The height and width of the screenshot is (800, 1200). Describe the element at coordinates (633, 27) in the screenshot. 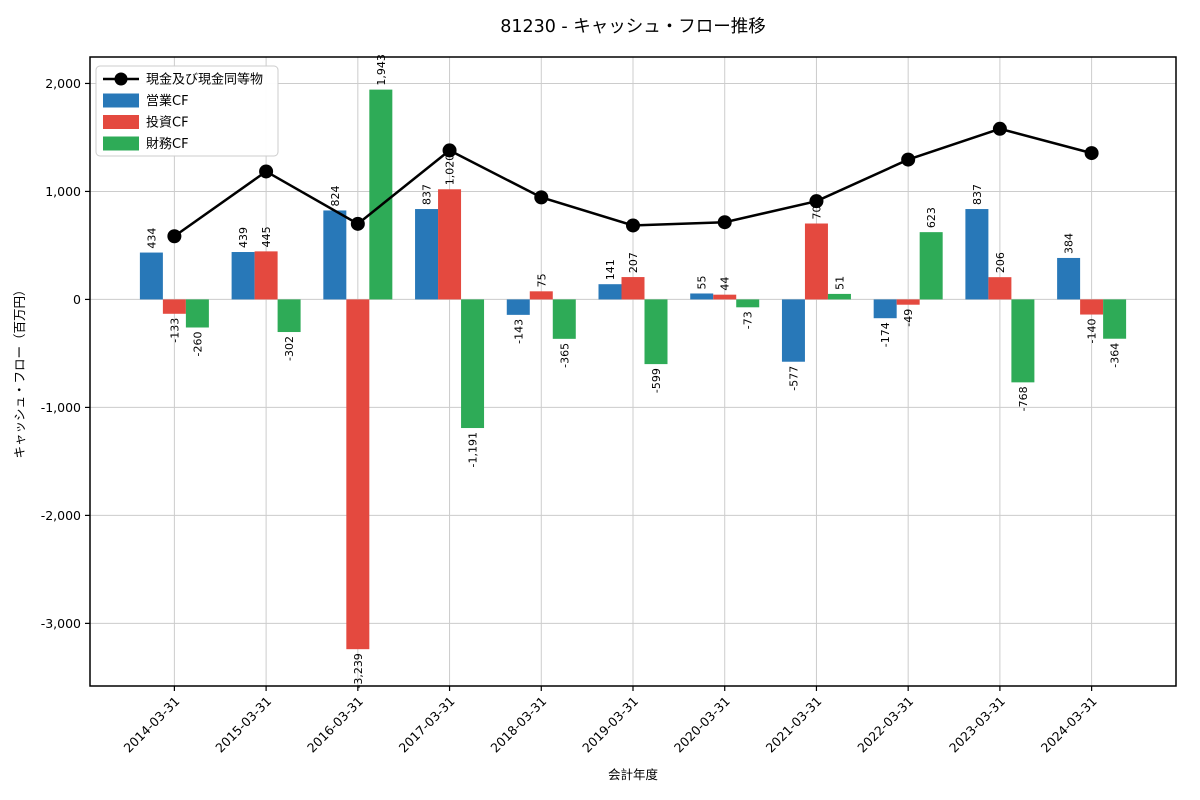

I see `chart-title: 81230 - キャッシュ・フロー推移` at that location.